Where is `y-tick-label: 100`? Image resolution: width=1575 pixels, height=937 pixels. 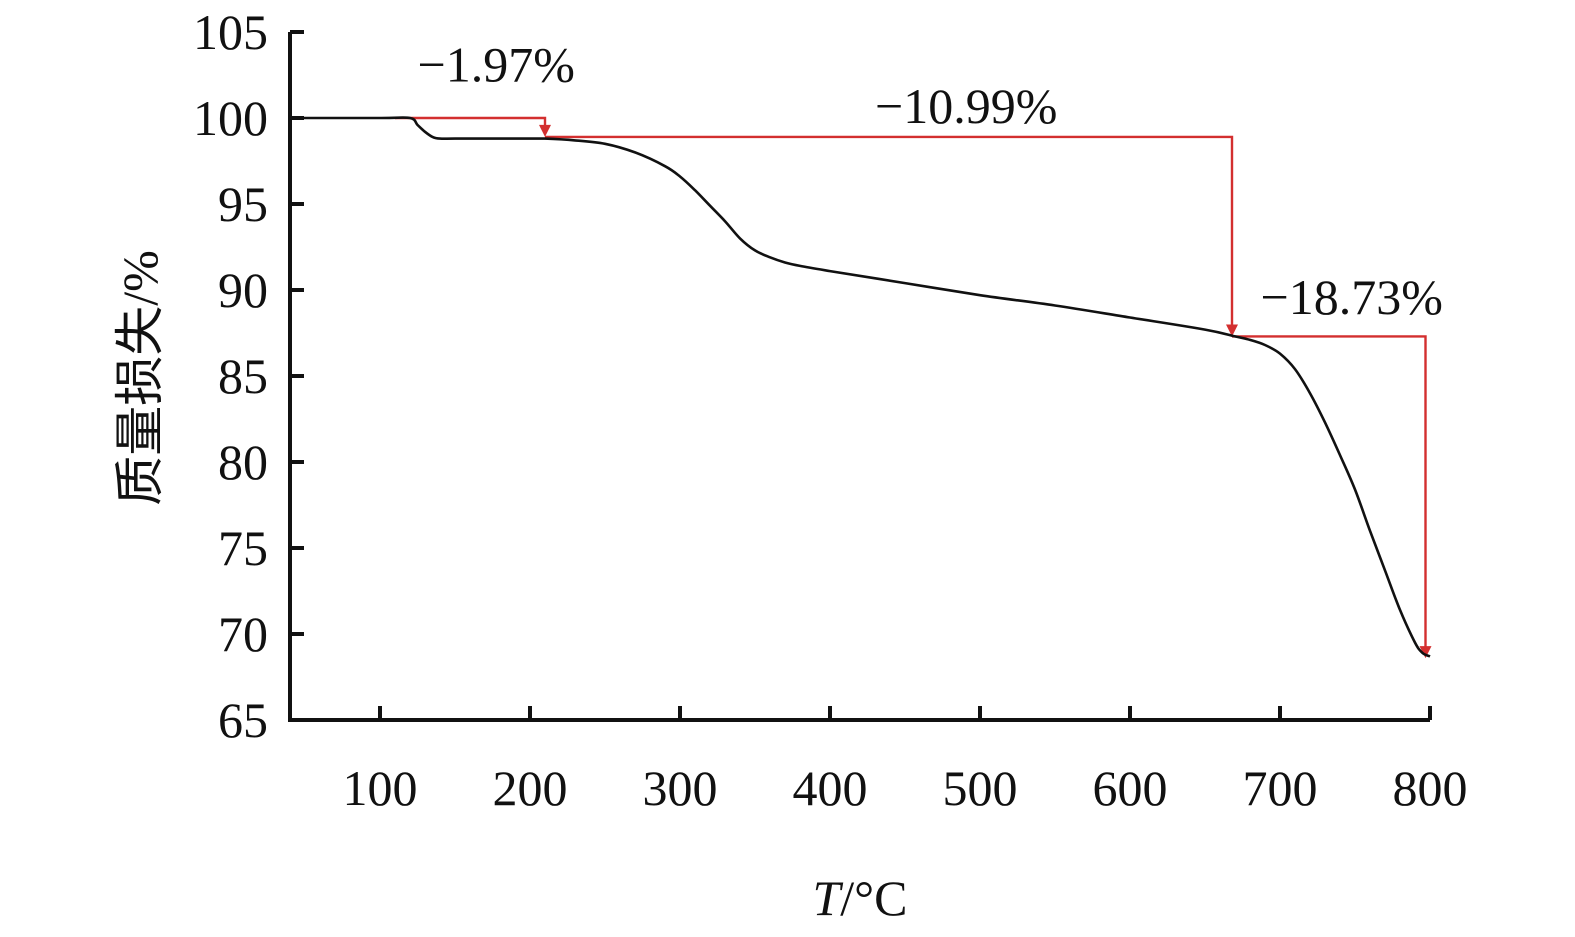 y-tick-label: 100 is located at coordinates (230, 118).